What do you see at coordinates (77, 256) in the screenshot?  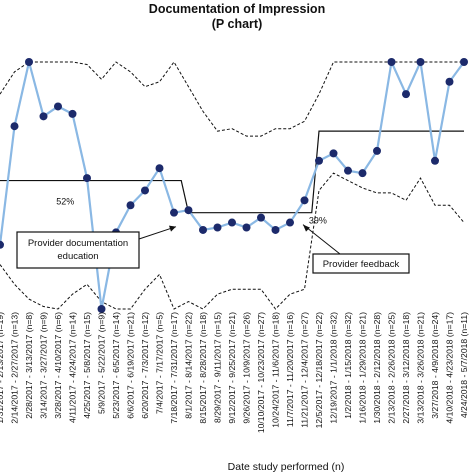 I see `annotation-text: education` at bounding box center [77, 256].